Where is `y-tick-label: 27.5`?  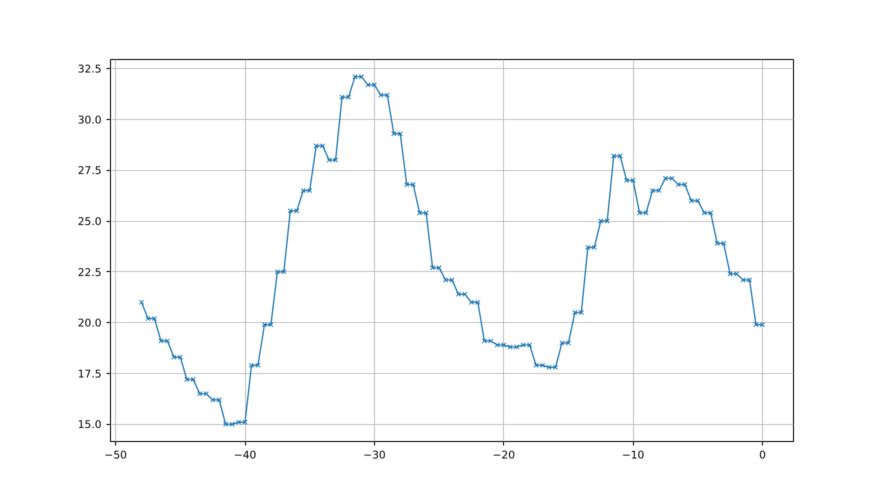 y-tick-label: 27.5 is located at coordinates (90, 171).